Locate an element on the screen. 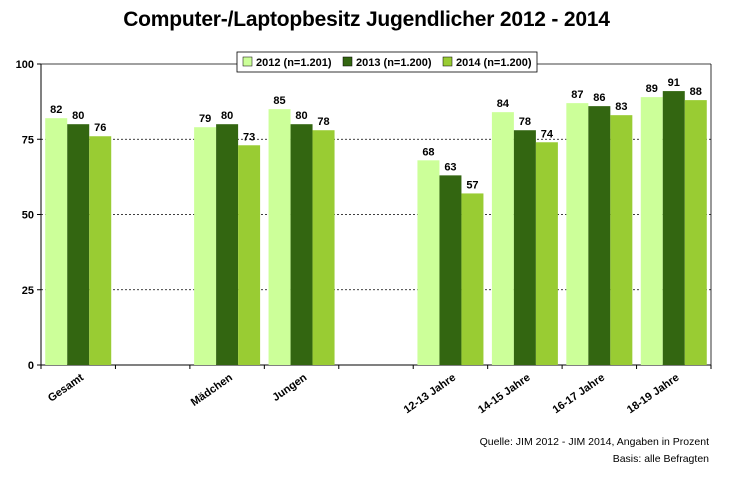 The width and height of the screenshot is (733, 487). basis-note: Basis: alle Befragten is located at coordinates (660, 459).